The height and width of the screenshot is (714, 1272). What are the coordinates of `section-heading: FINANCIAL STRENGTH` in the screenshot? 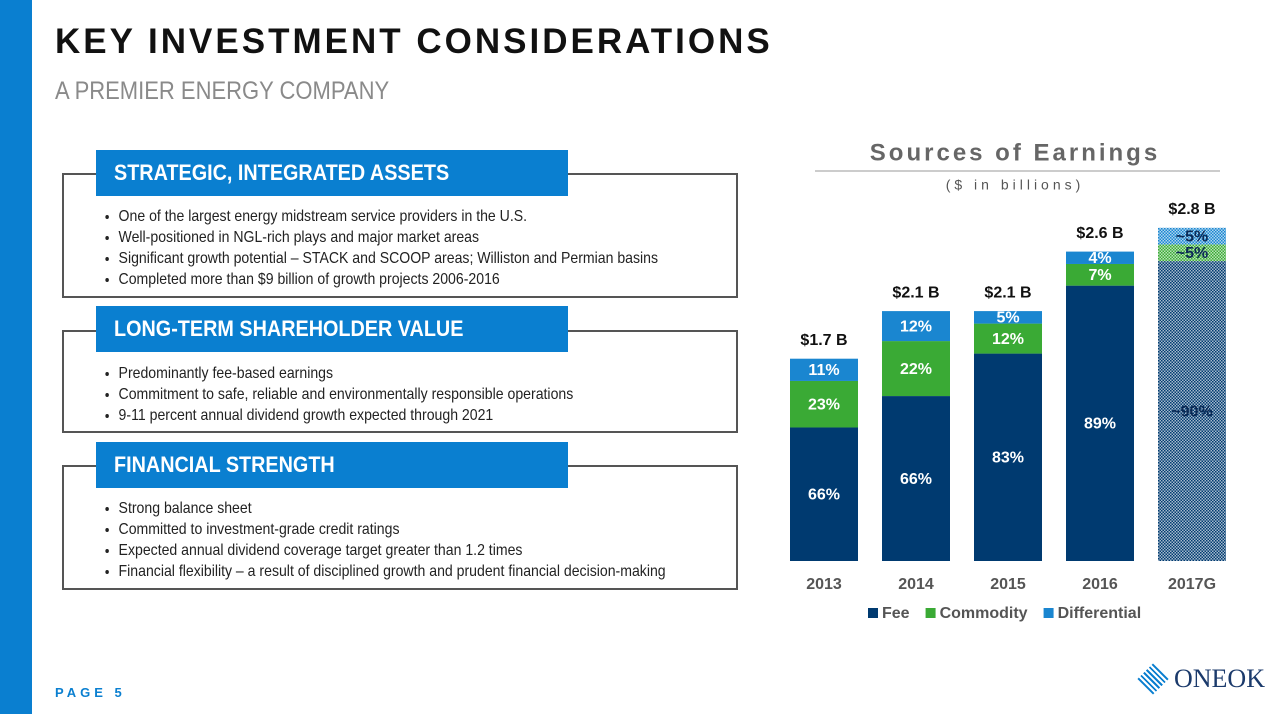 It's located at (224, 464).